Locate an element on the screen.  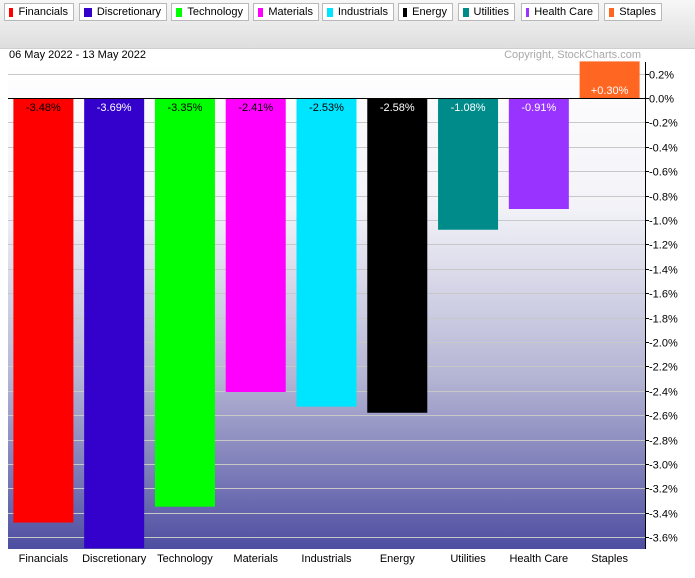
y-tick-label: -0.6% is located at coordinates (663, 173).